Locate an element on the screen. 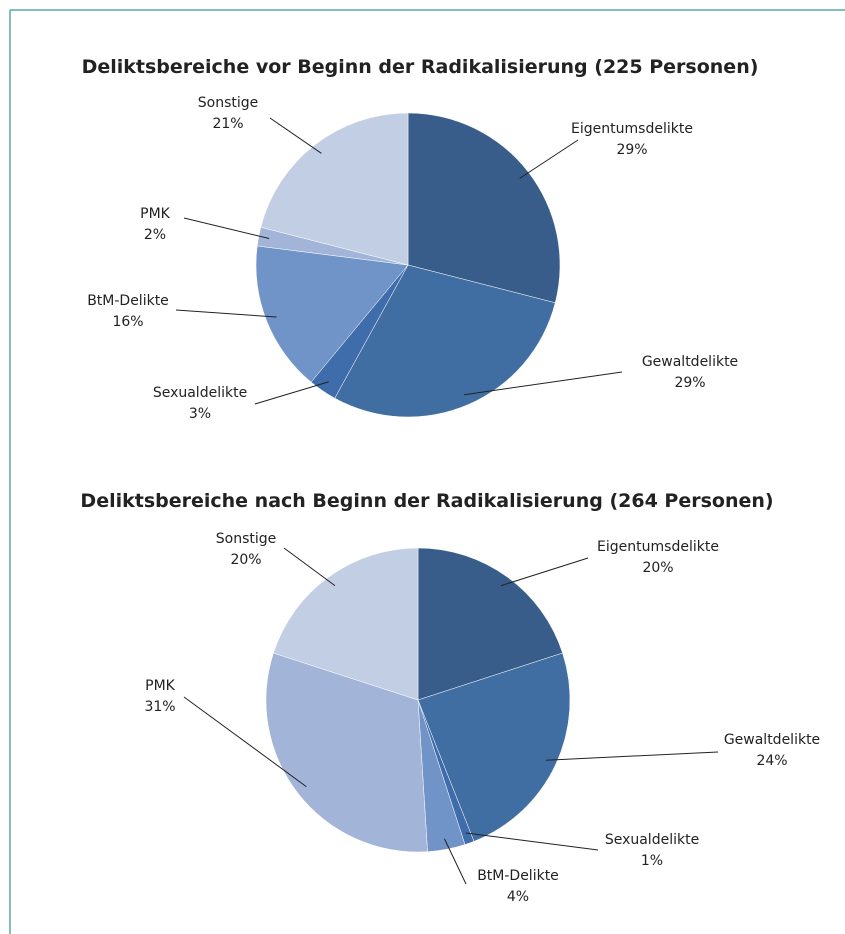  value-label: 4% is located at coordinates (518, 897).